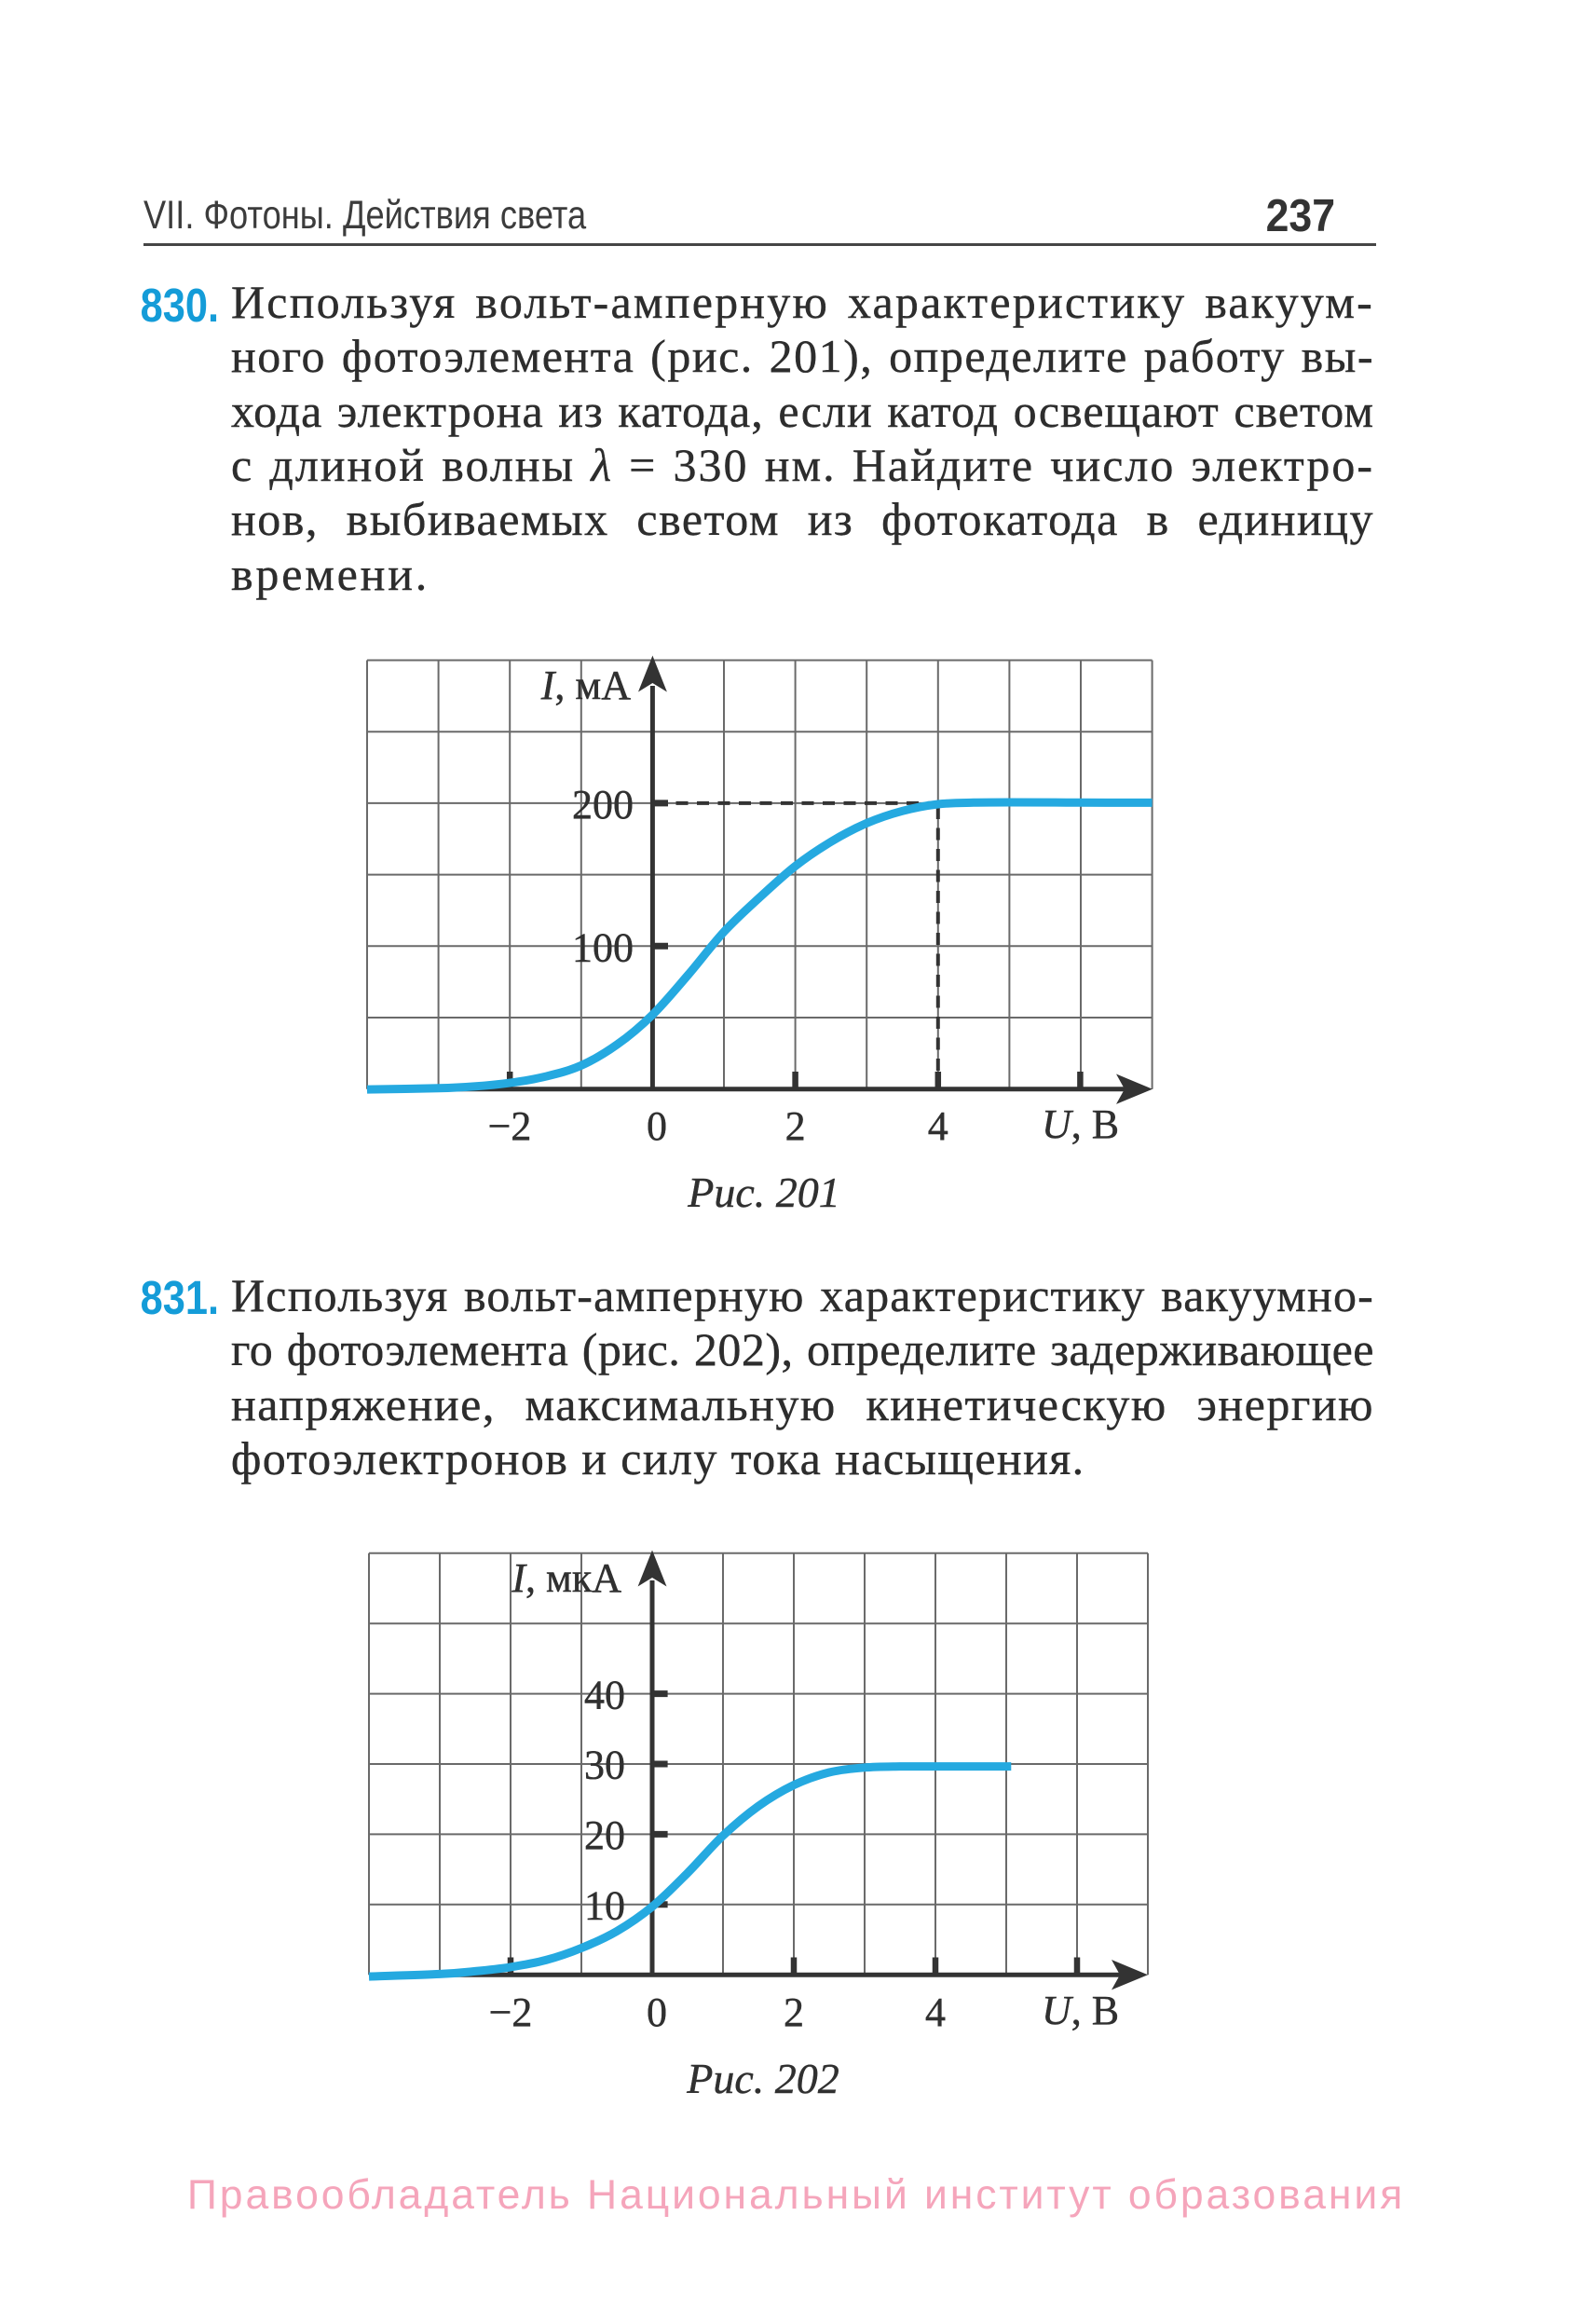 This screenshot has width=1596, height=2311. I want to click on svg-text: Рис. 202, so click(762, 2078).